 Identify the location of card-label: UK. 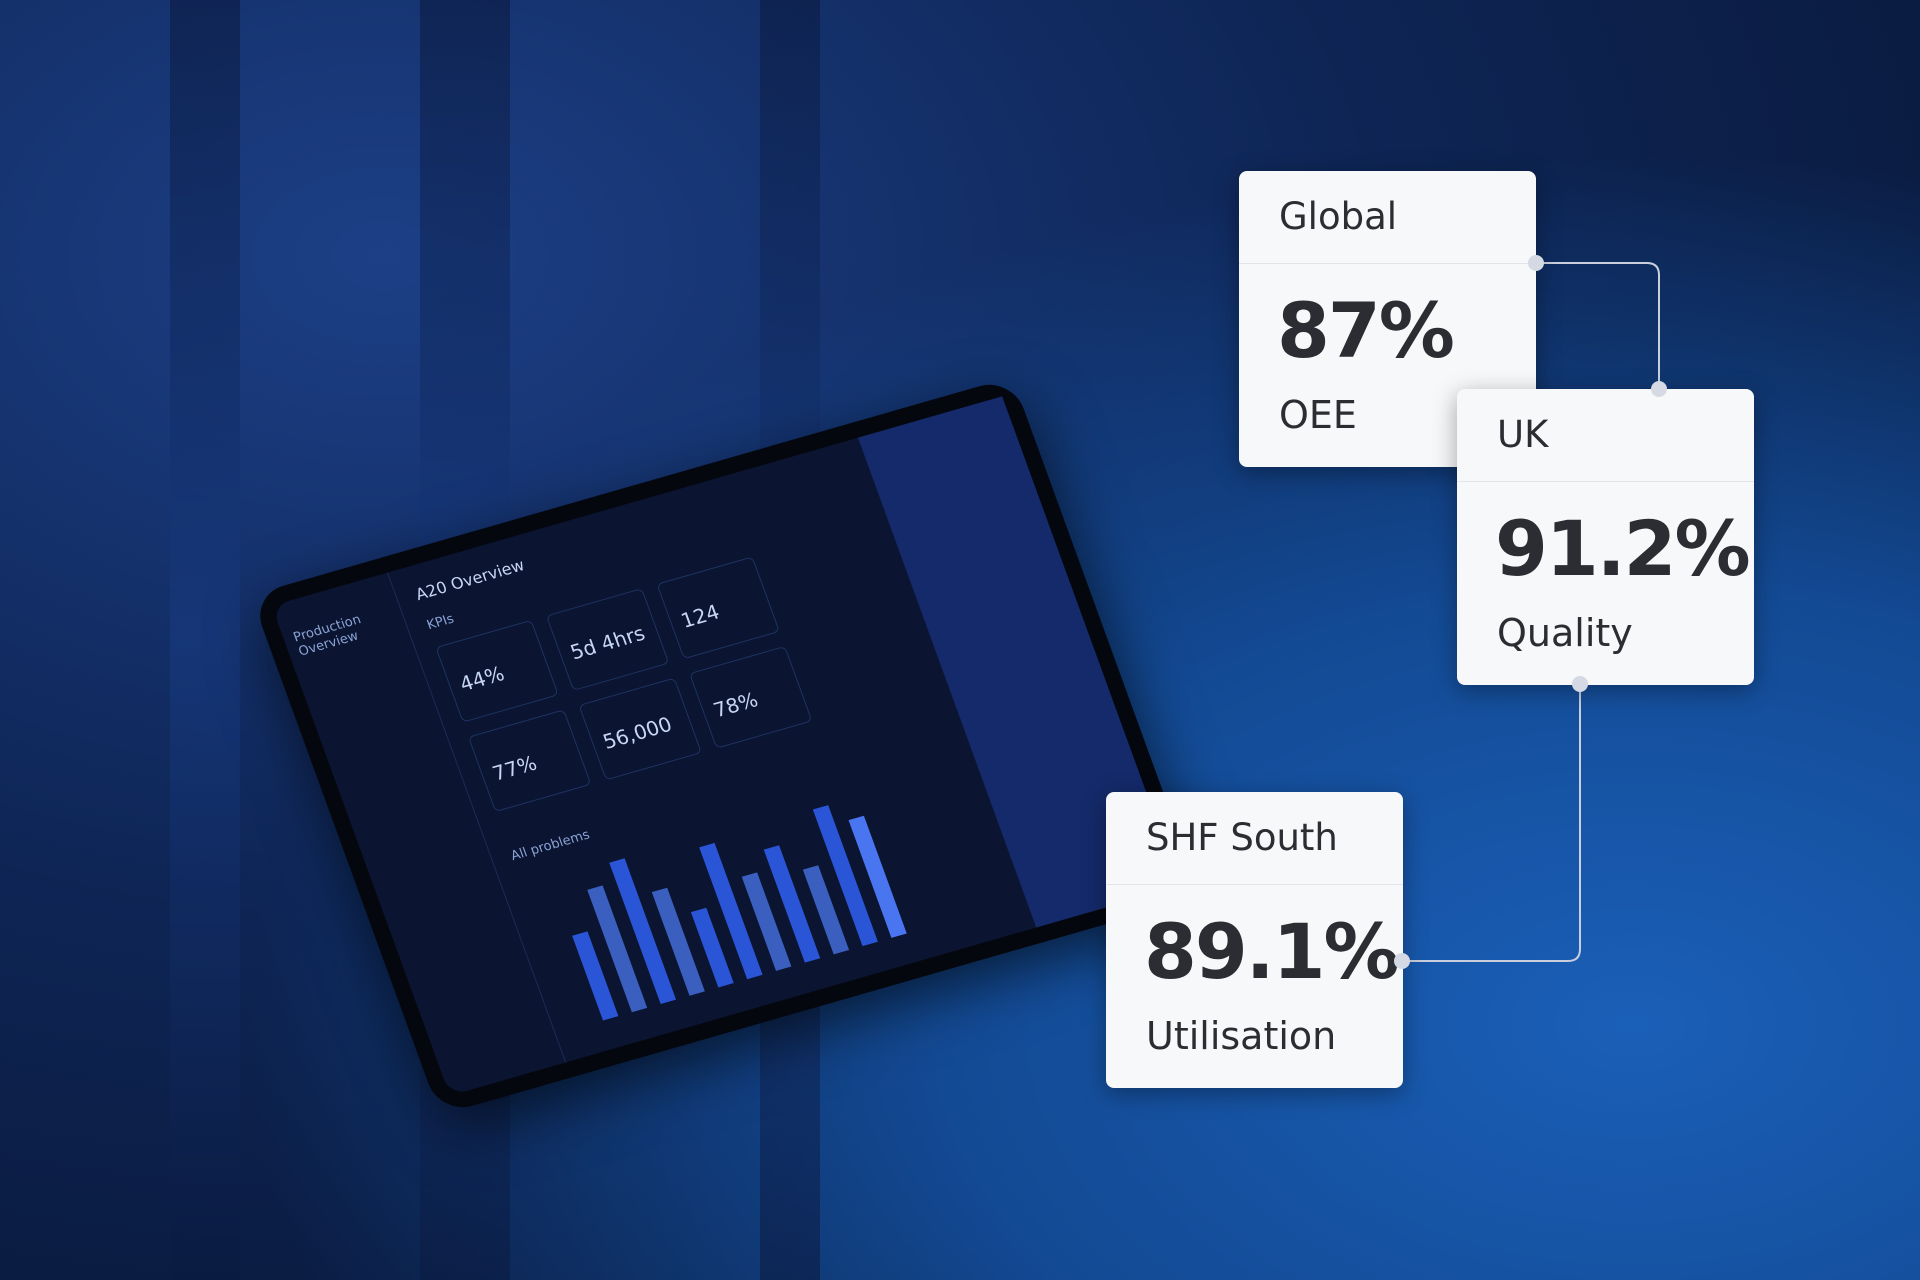
(1605, 435).